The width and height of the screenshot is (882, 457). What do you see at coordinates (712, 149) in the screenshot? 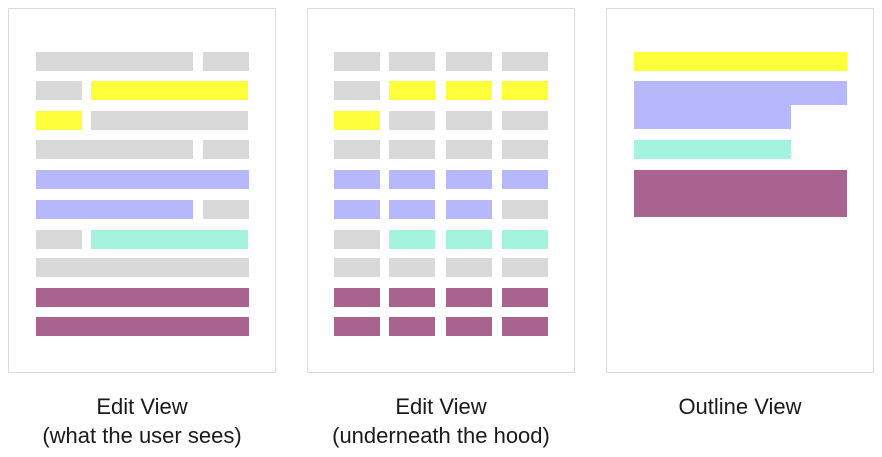
I see `outline-block-teal` at bounding box center [712, 149].